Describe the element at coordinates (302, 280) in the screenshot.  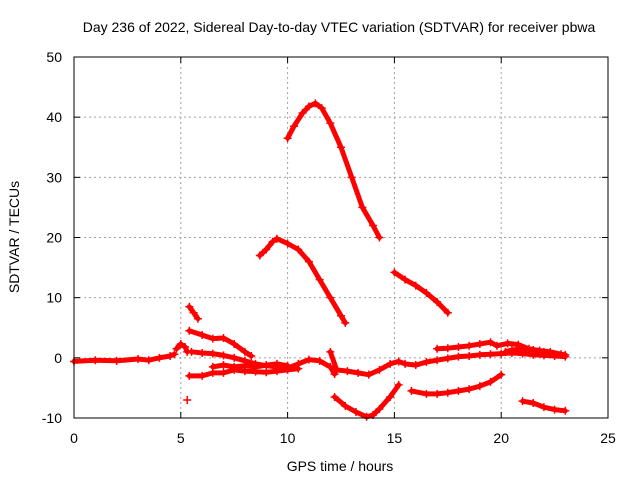
I see `series-arc-f` at that location.